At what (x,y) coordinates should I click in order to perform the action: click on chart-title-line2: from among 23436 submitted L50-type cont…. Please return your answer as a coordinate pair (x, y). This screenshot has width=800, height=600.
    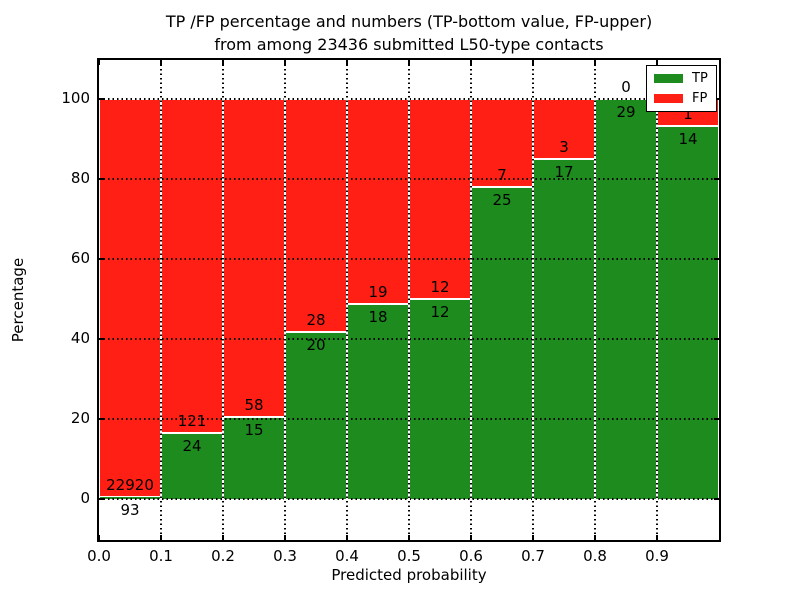
    Looking at the image, I should click on (409, 44).